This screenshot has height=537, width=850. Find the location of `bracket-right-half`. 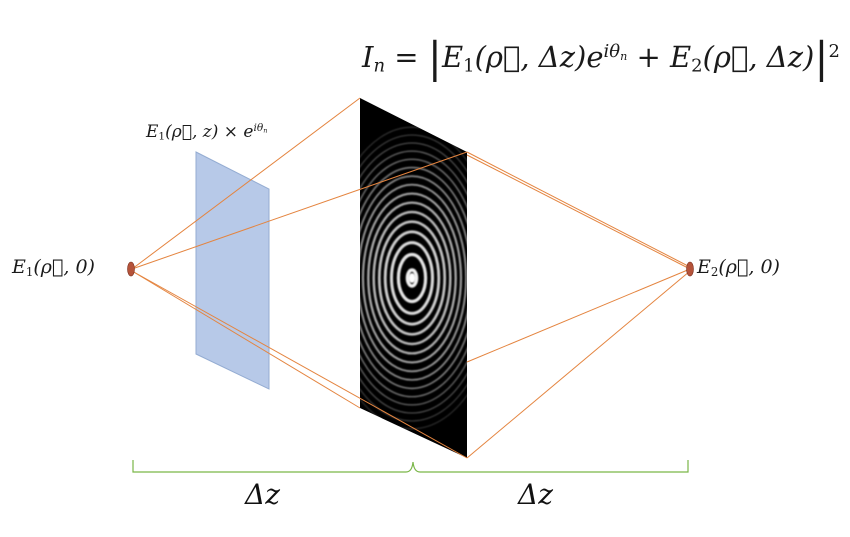

bracket-right-half is located at coordinates (550, 466).